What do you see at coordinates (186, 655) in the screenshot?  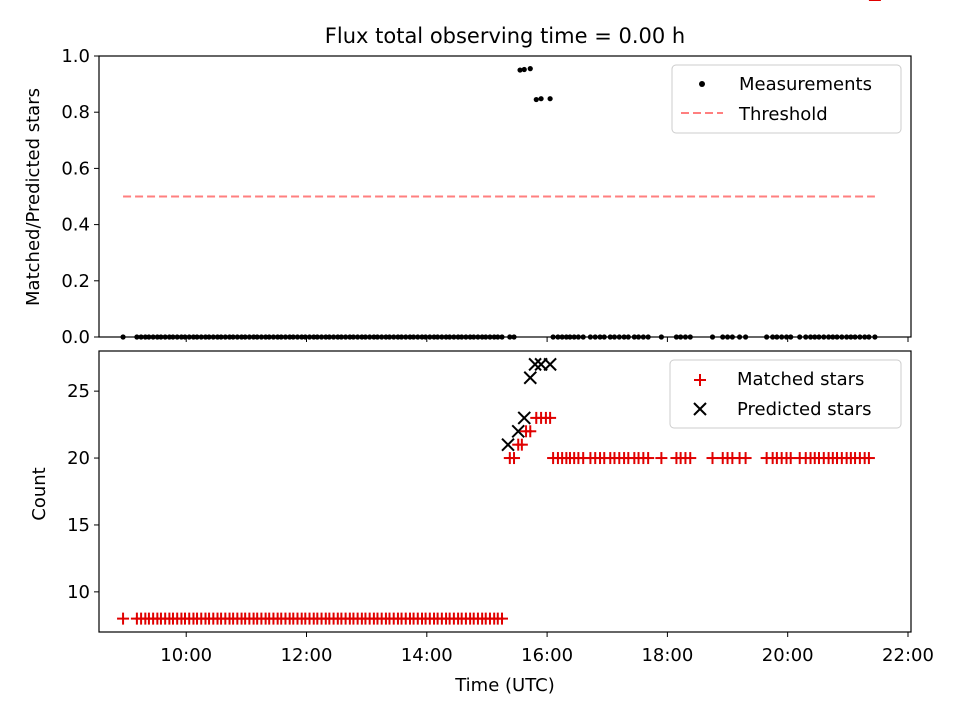 I see `bottom-x-tick-label: 10:00` at bounding box center [186, 655].